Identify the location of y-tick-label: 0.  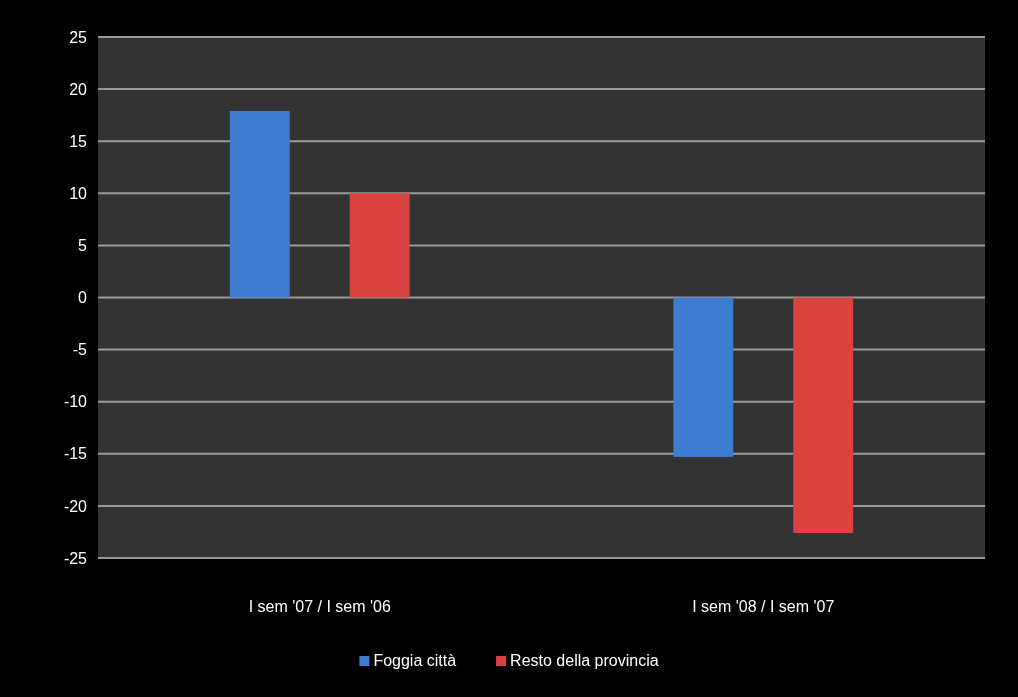
(83, 298).